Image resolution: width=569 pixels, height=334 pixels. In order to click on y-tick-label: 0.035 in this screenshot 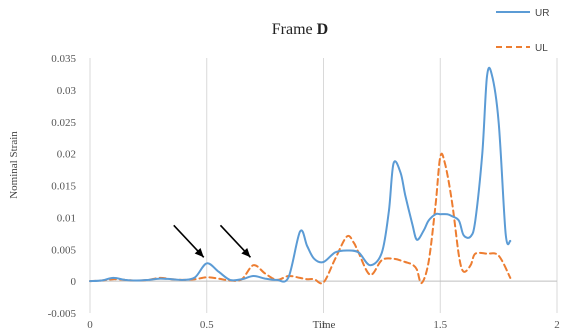, I will do `click(63, 59)`.